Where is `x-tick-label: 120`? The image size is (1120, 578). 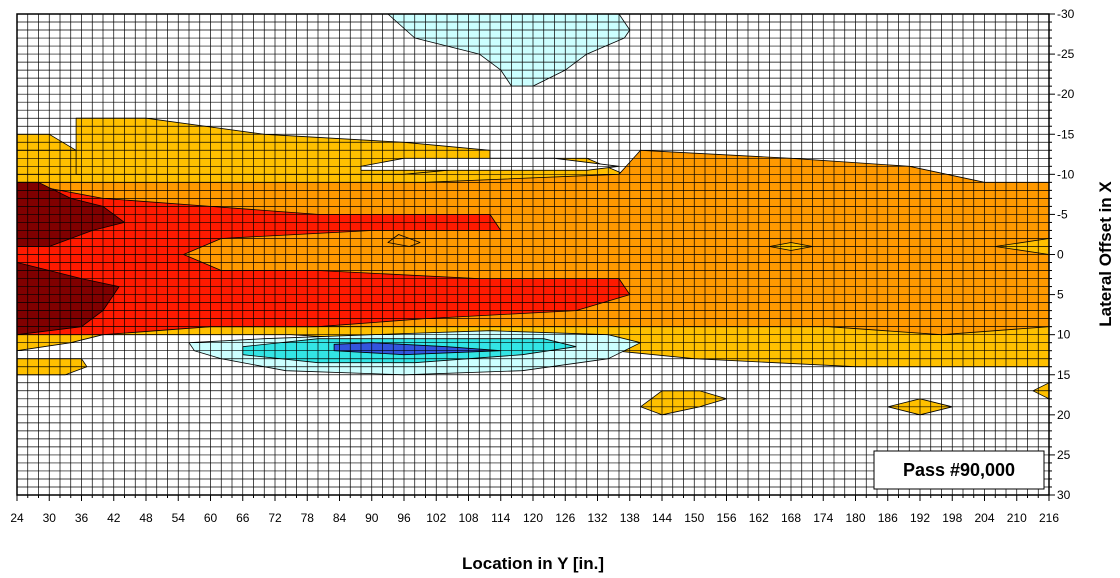 x-tick-label: 120 is located at coordinates (533, 518).